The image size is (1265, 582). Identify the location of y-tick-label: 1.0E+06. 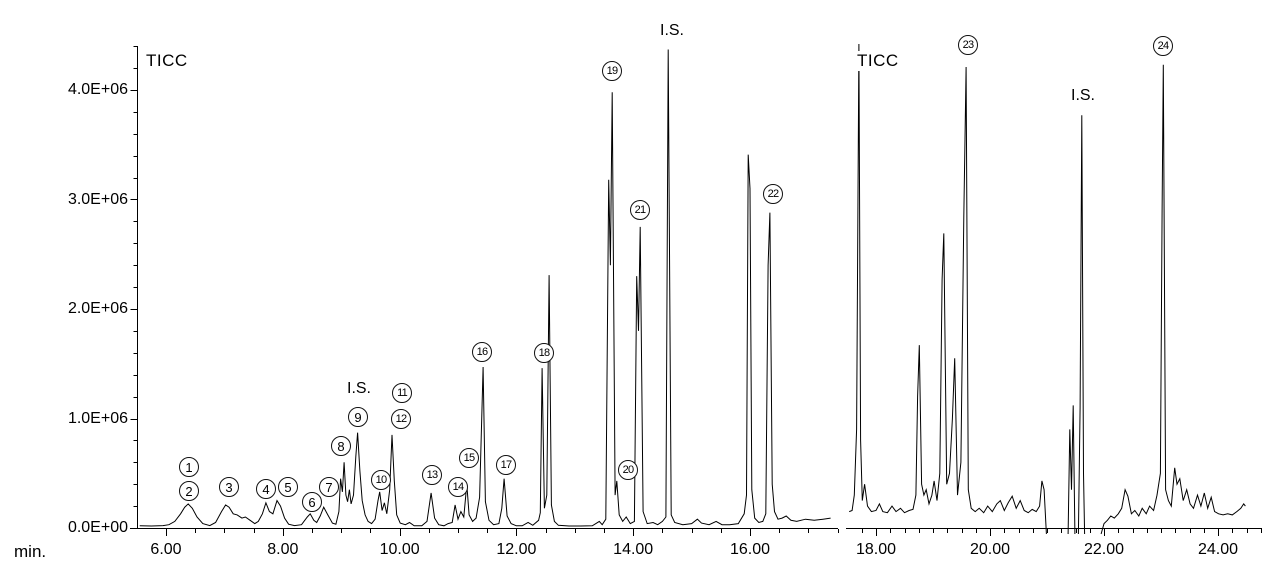
(97, 418).